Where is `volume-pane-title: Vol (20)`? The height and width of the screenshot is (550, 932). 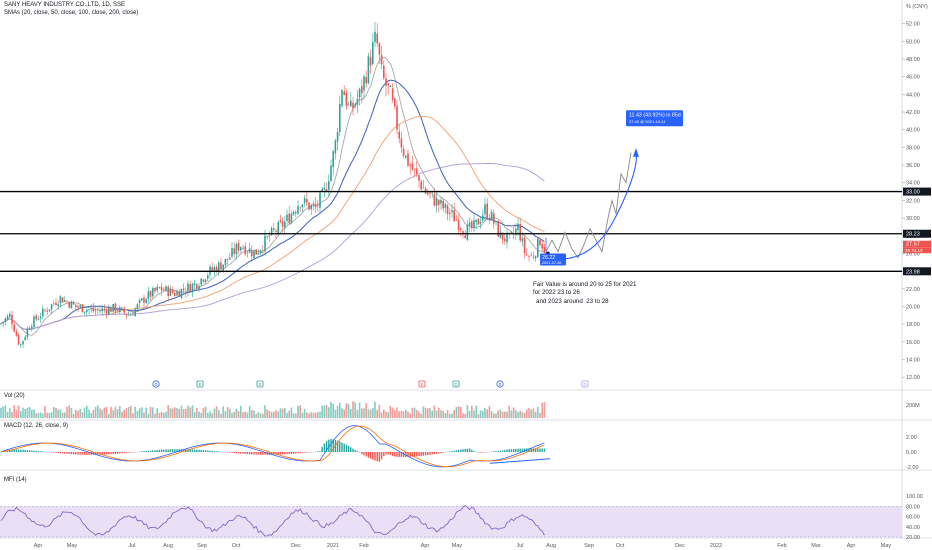 volume-pane-title: Vol (20) is located at coordinates (14, 396).